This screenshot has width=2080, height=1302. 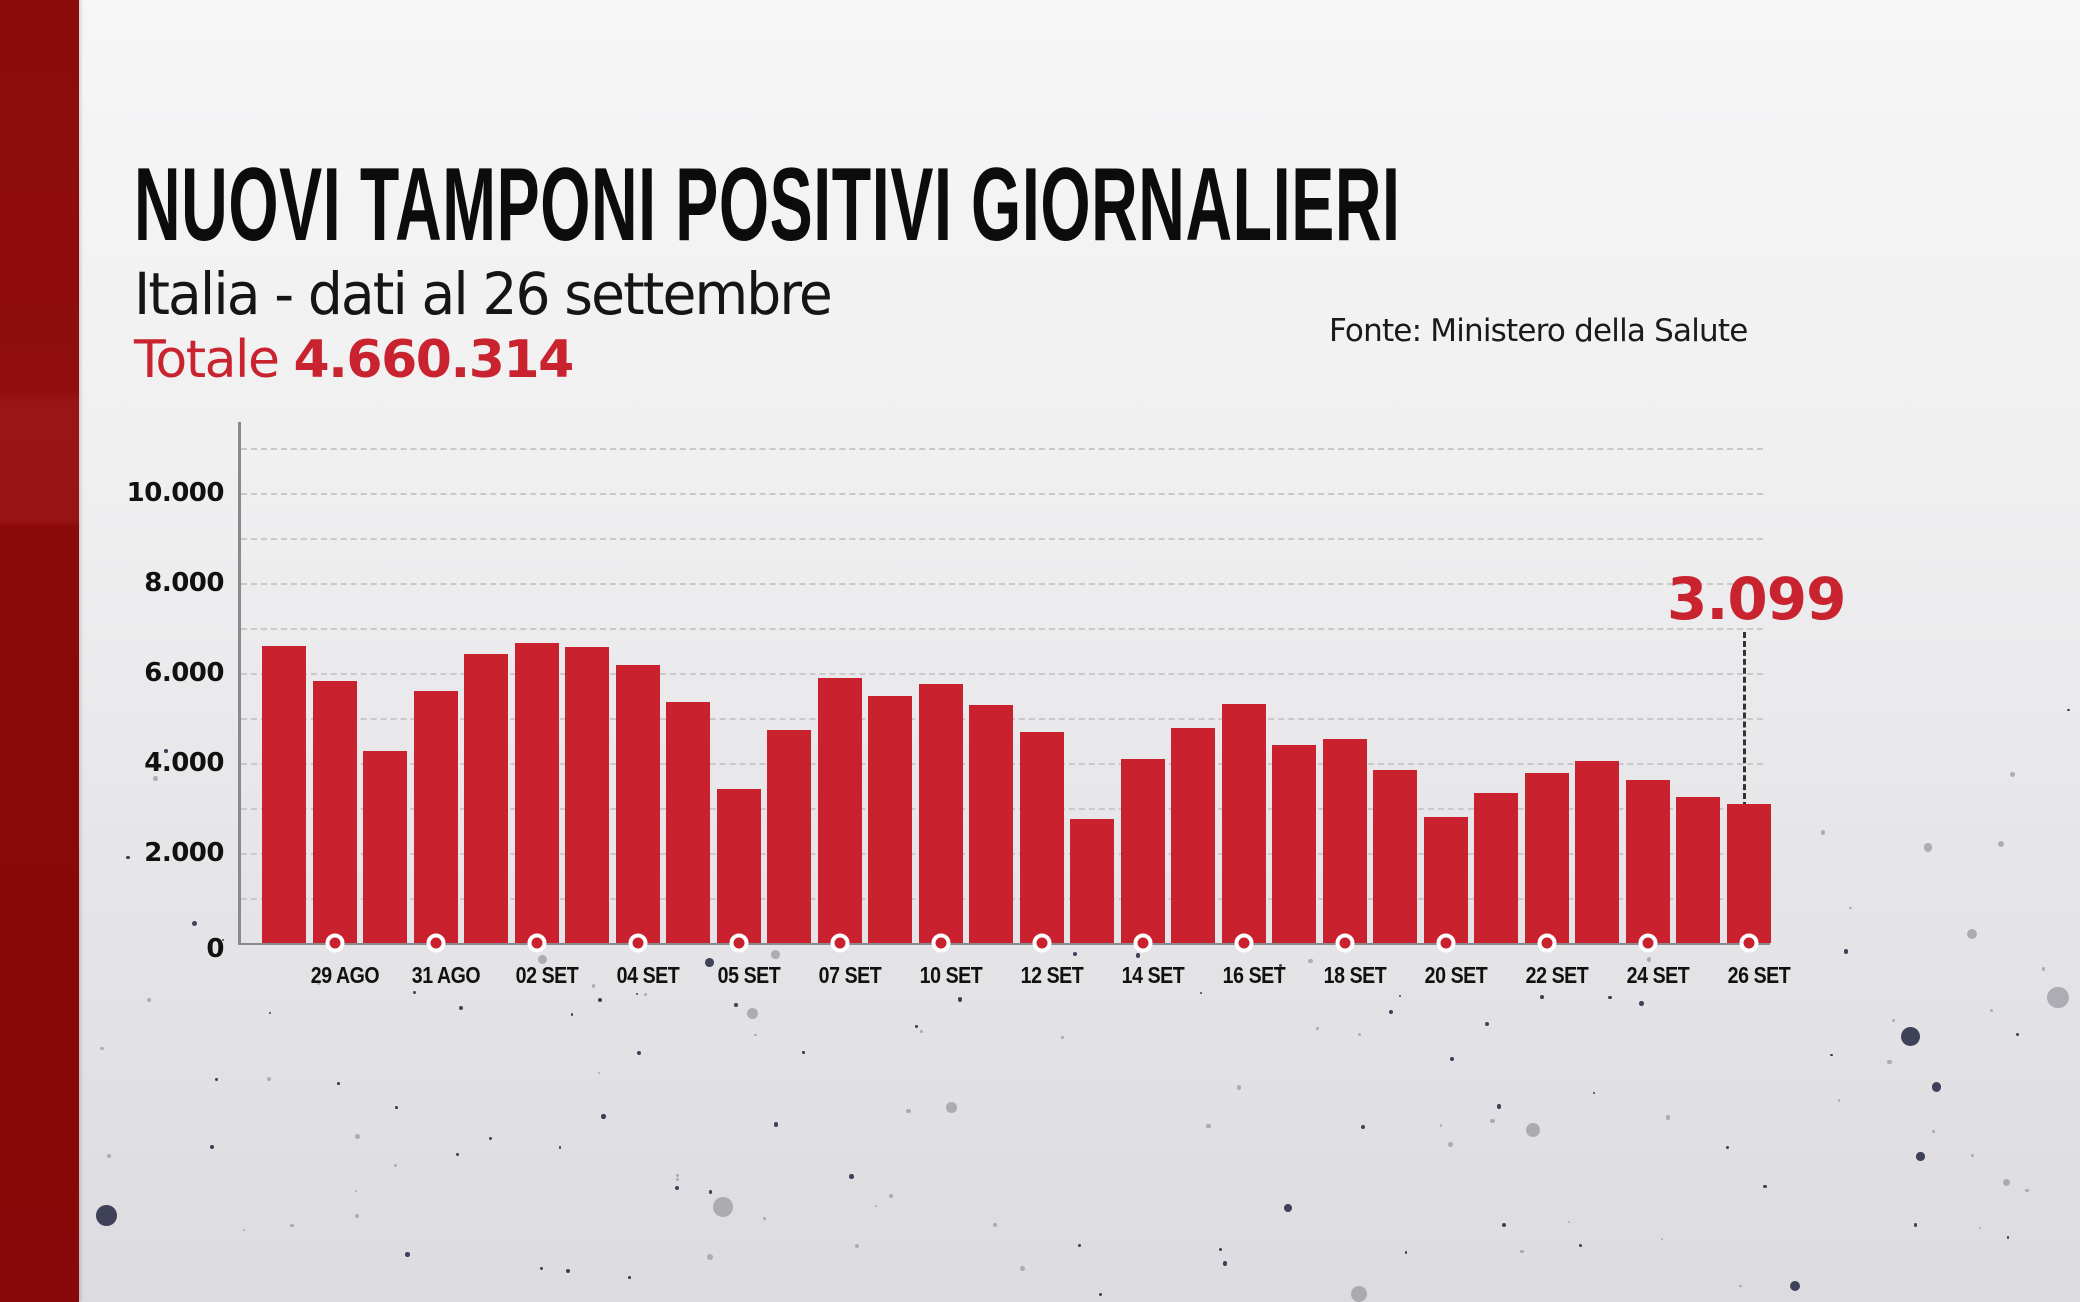 What do you see at coordinates (184, 583) in the screenshot?
I see `y-tick-label: 8.000` at bounding box center [184, 583].